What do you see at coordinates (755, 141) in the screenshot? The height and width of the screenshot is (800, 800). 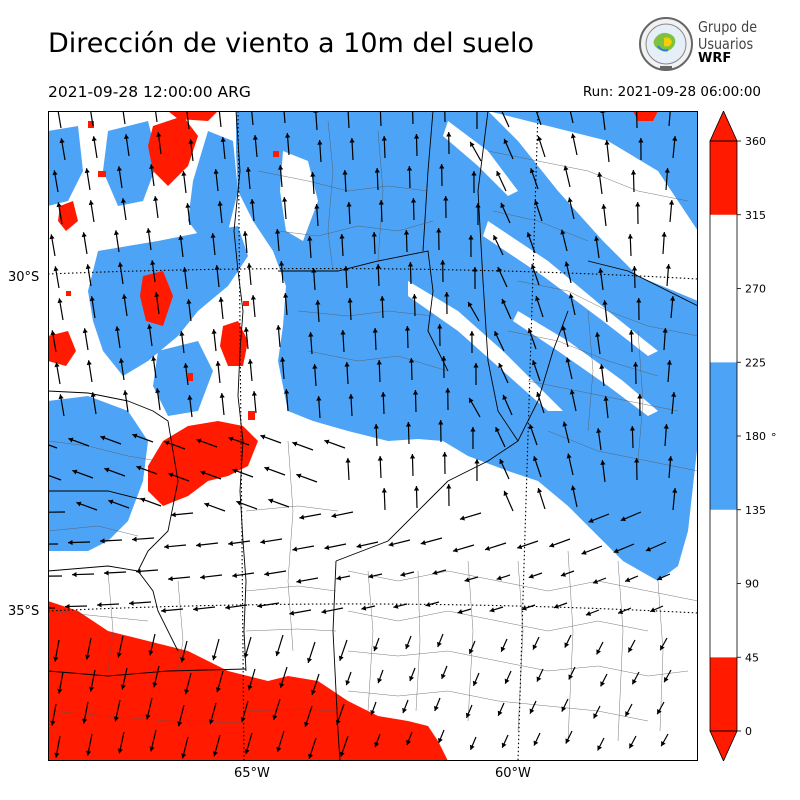 I see `colorbar-tick-label: 360` at bounding box center [755, 141].